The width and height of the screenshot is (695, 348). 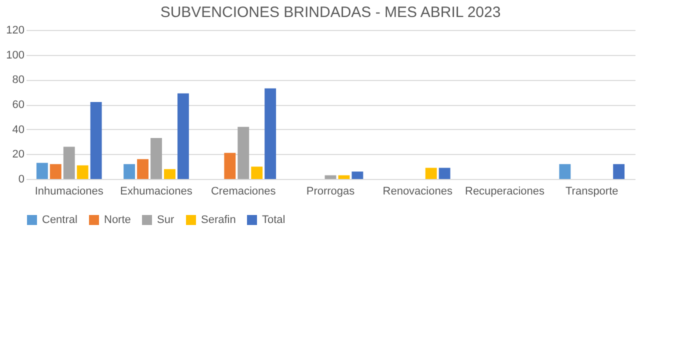 I want to click on x-tick-label: Recuperaciones, so click(x=505, y=192).